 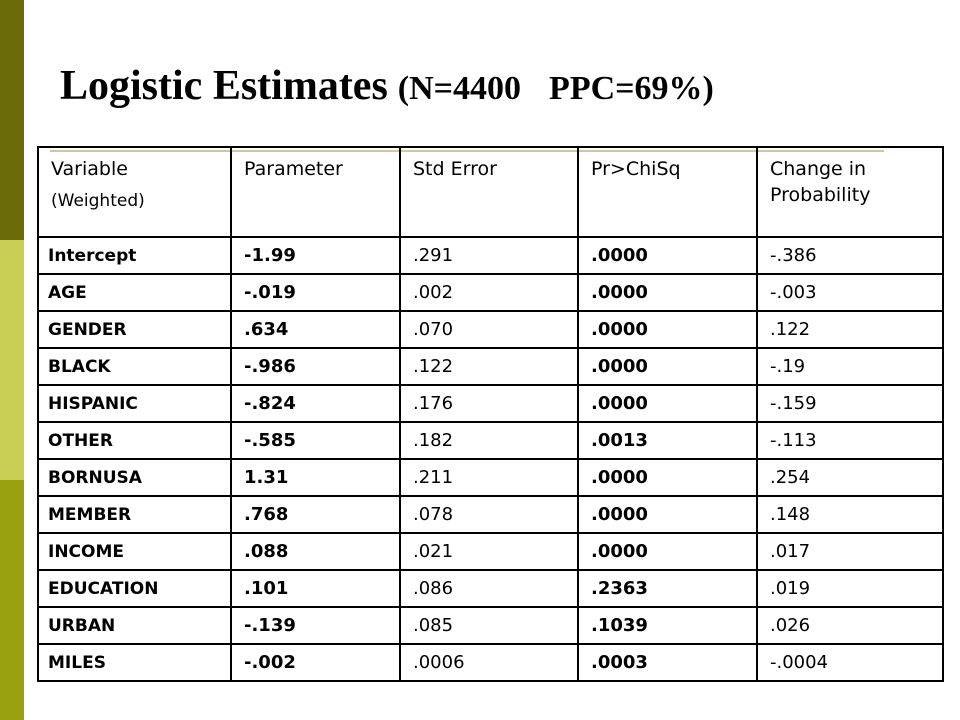 I want to click on side-accent-bar-bottom, so click(x=12, y=600).